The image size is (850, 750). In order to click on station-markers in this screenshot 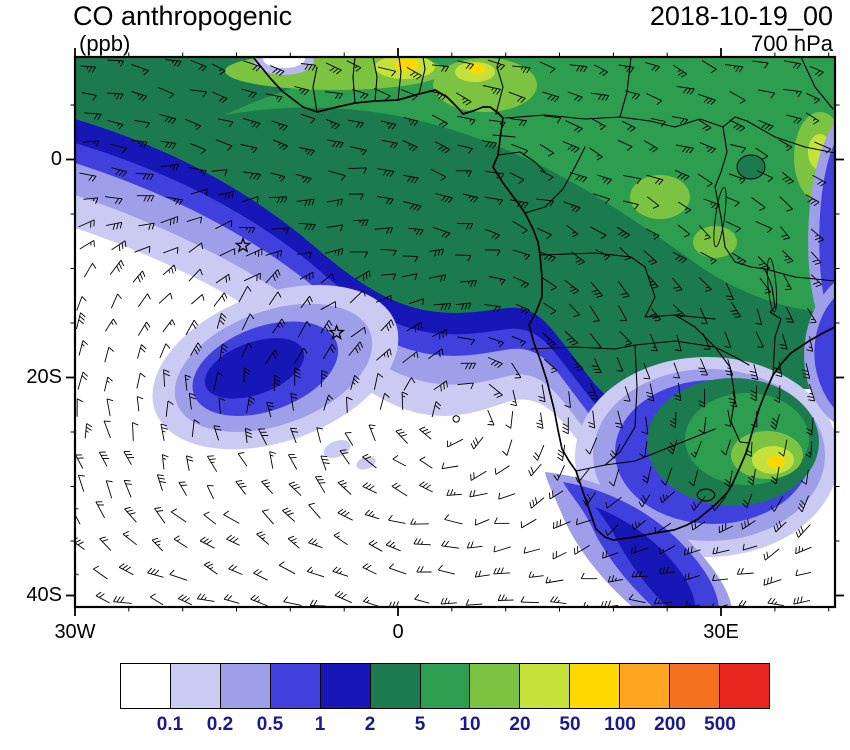, I will do `click(290, 288)`.